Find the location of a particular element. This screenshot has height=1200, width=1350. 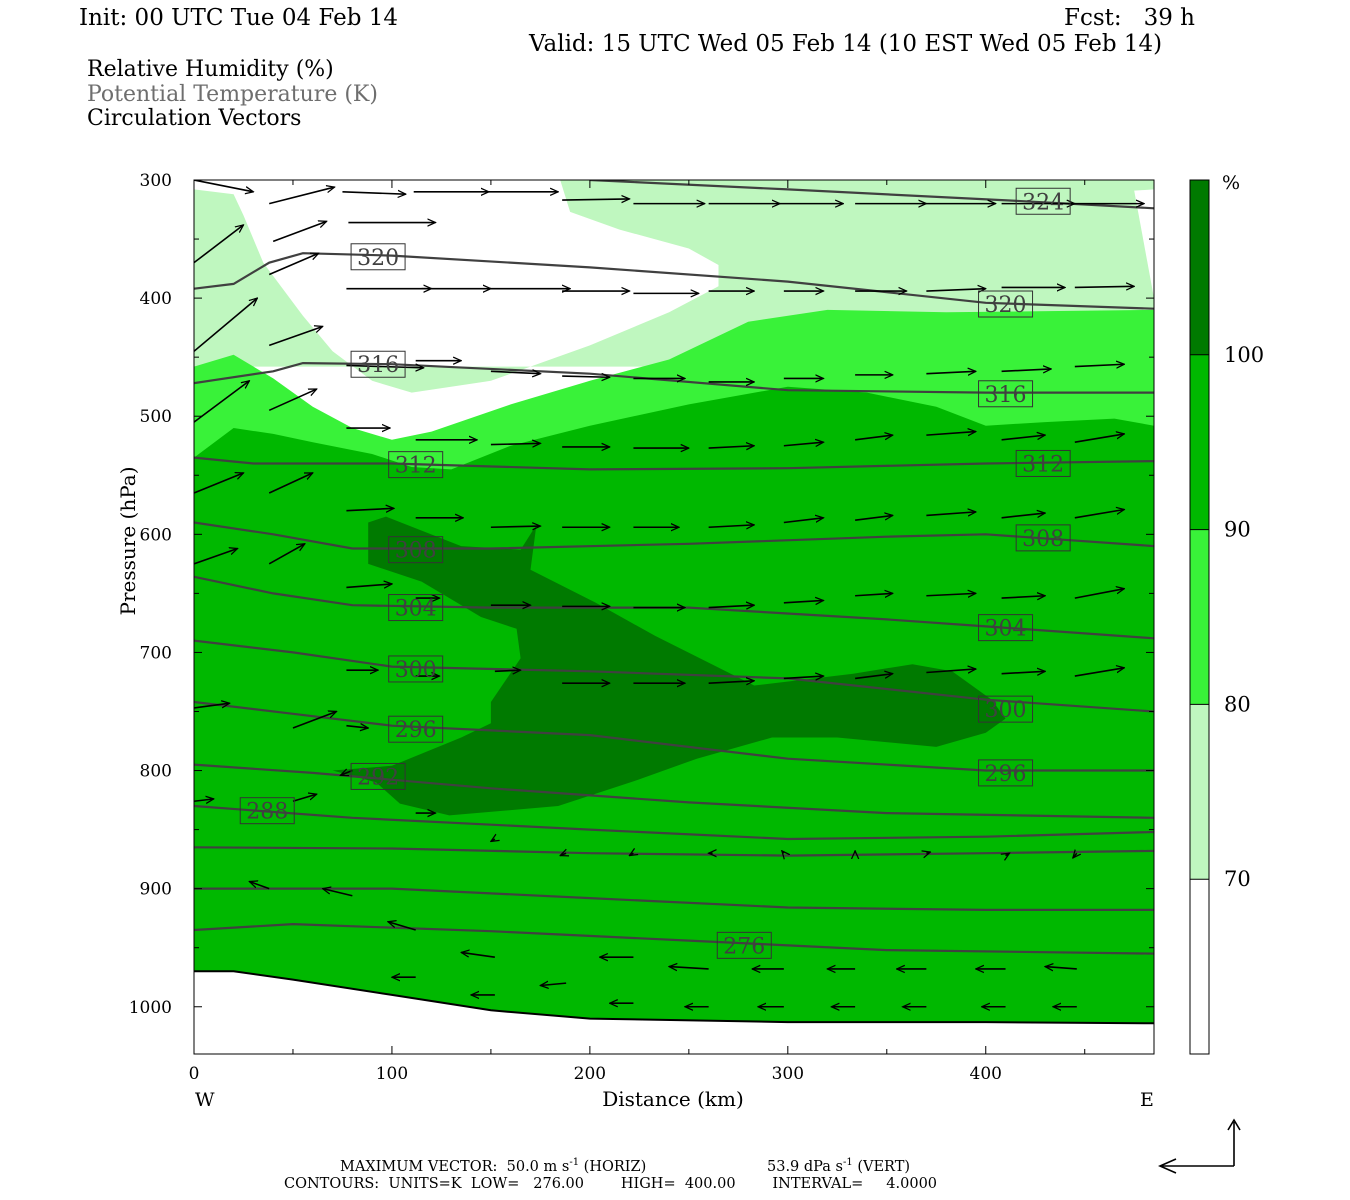

theta-contour-label: 312 is located at coordinates (416, 465).